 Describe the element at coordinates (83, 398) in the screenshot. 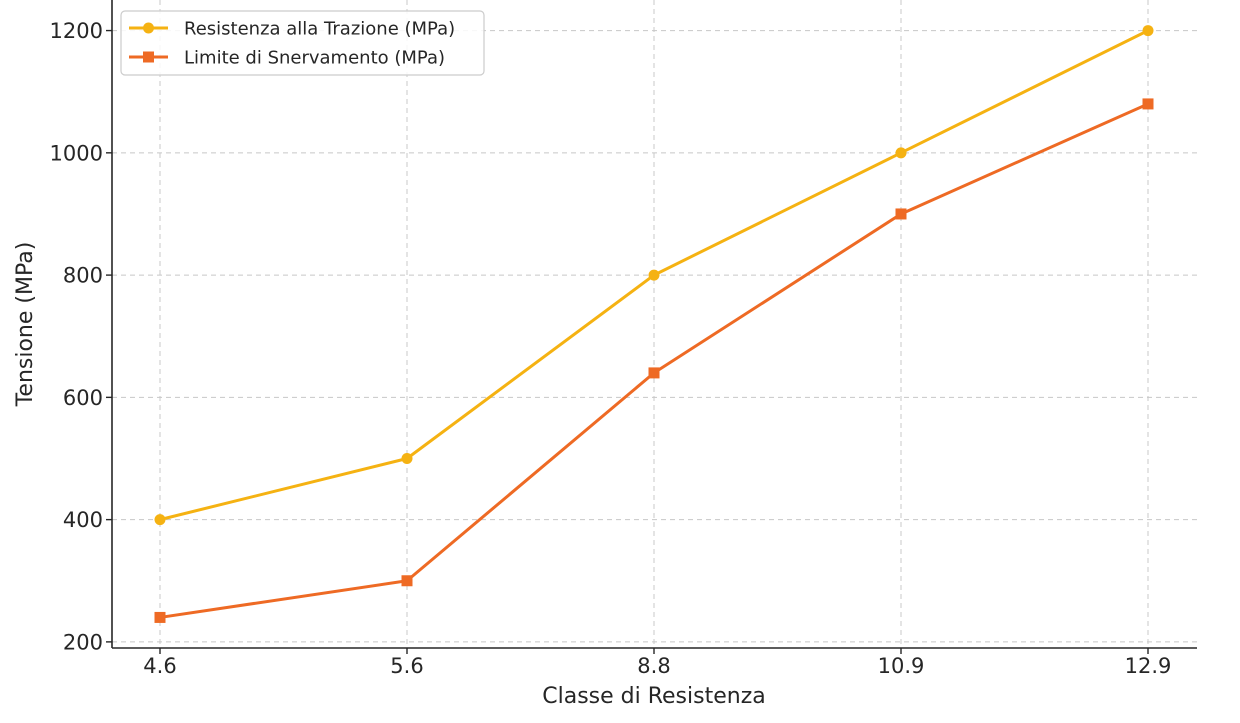

I see `y-tick-label: 600` at that location.